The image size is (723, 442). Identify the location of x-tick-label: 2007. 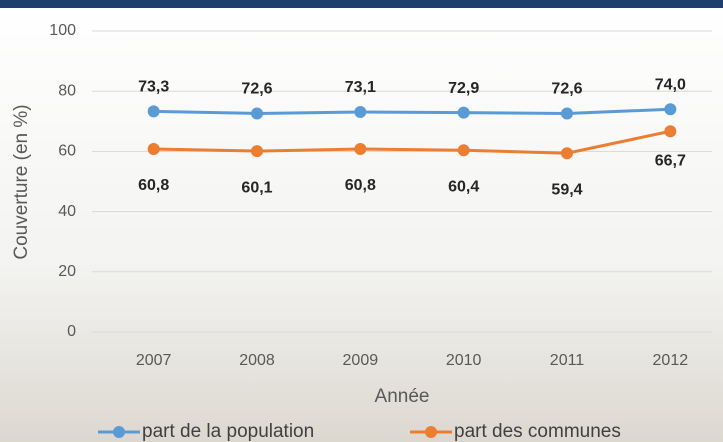
(154, 360).